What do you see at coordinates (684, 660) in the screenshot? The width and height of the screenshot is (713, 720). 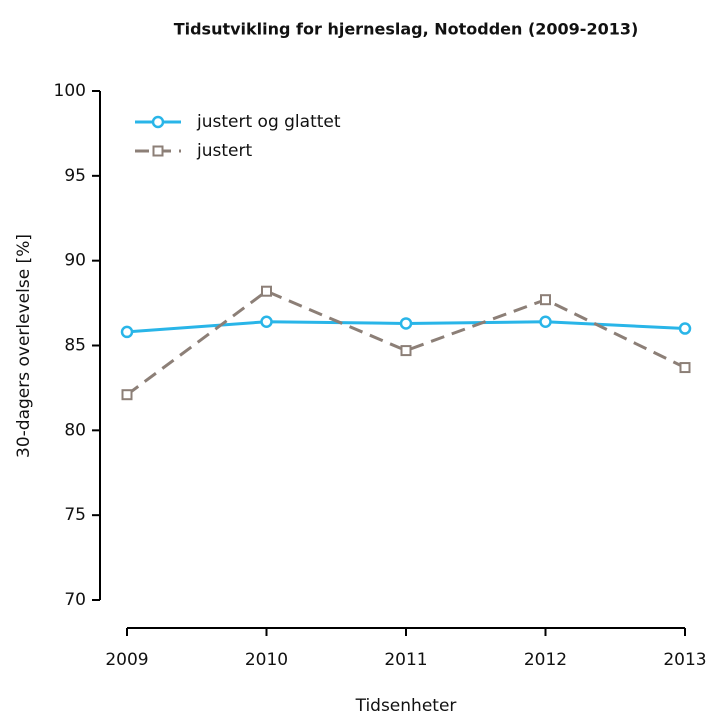 I see `x-tick-label: 2013` at bounding box center [684, 660].